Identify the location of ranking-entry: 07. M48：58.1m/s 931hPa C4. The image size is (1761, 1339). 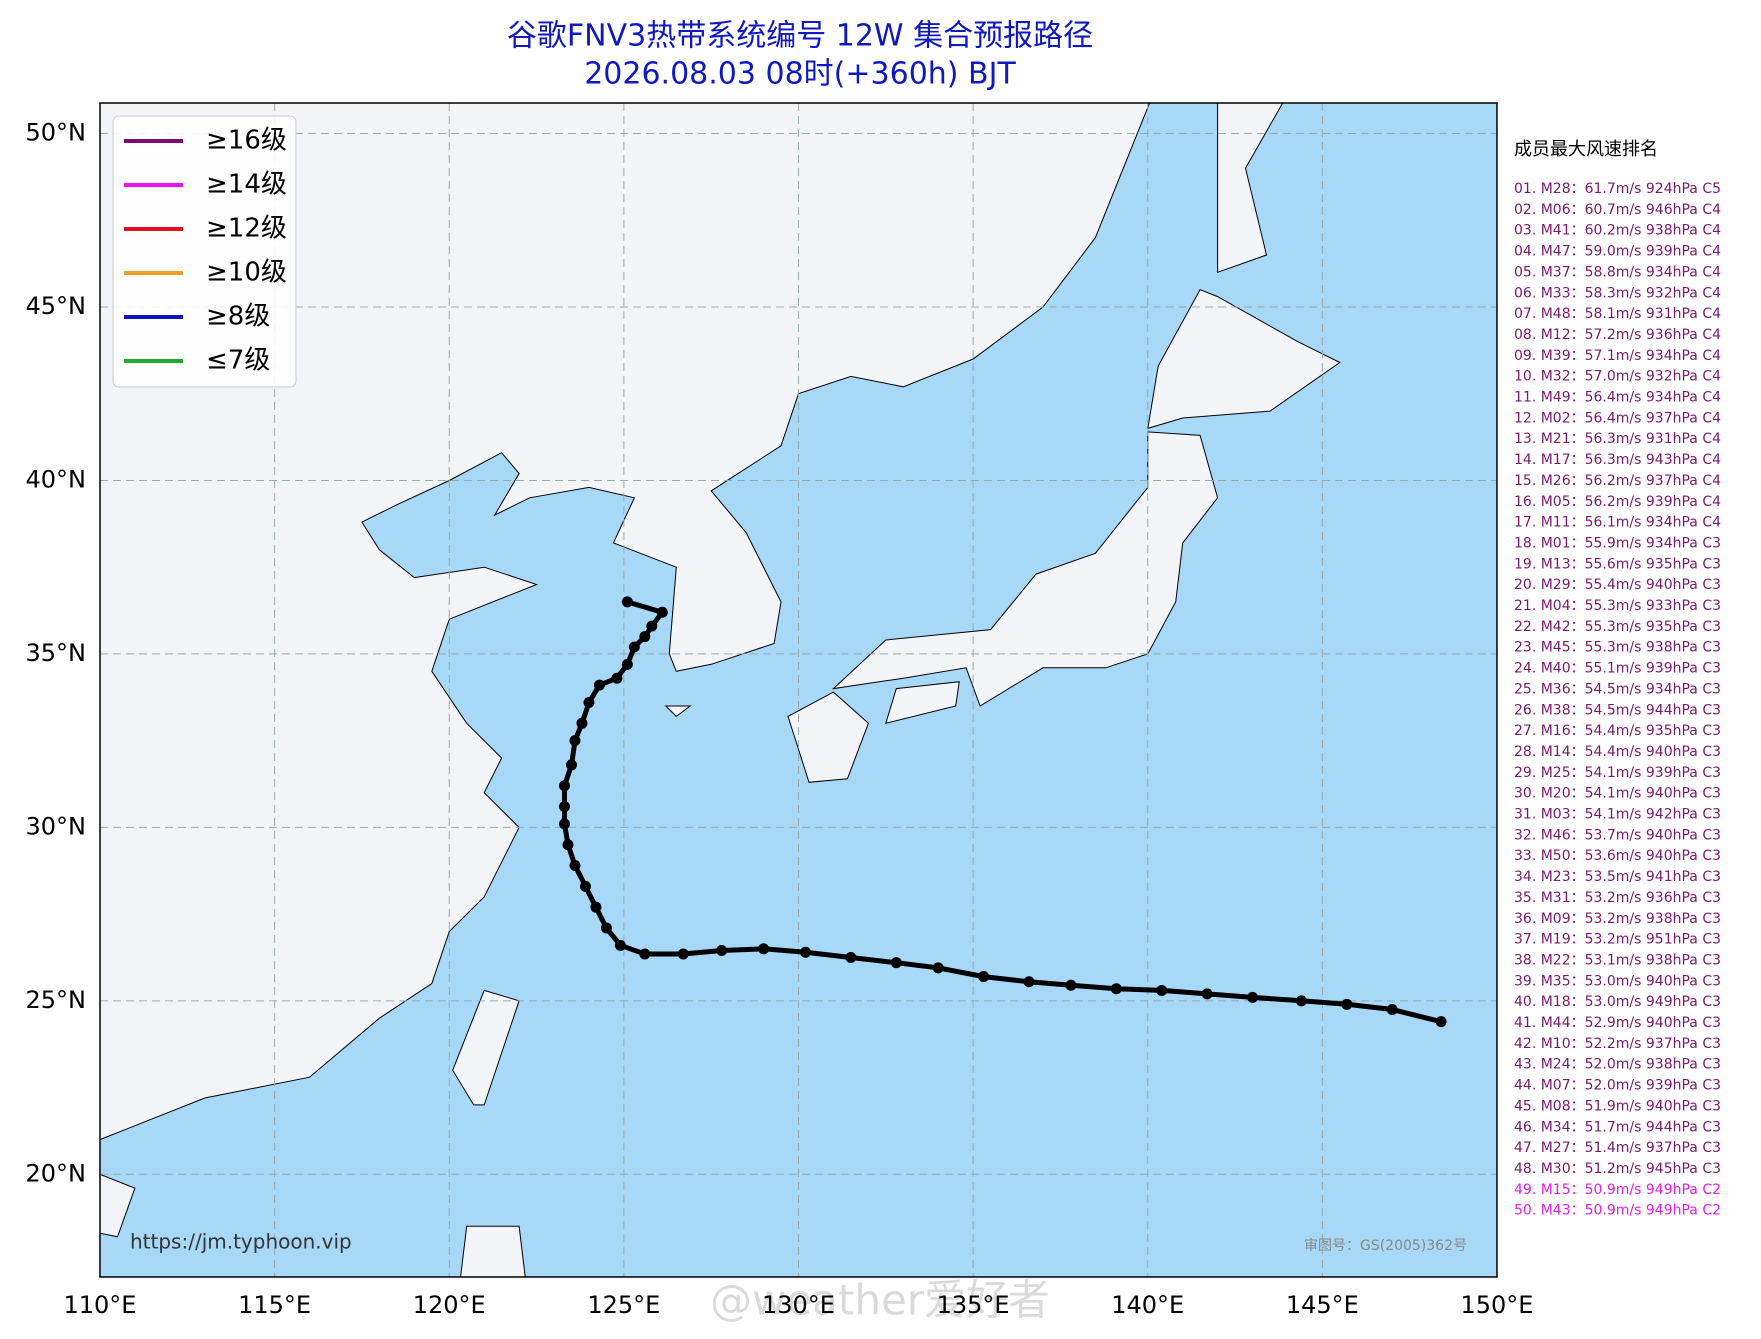
(1617, 314).